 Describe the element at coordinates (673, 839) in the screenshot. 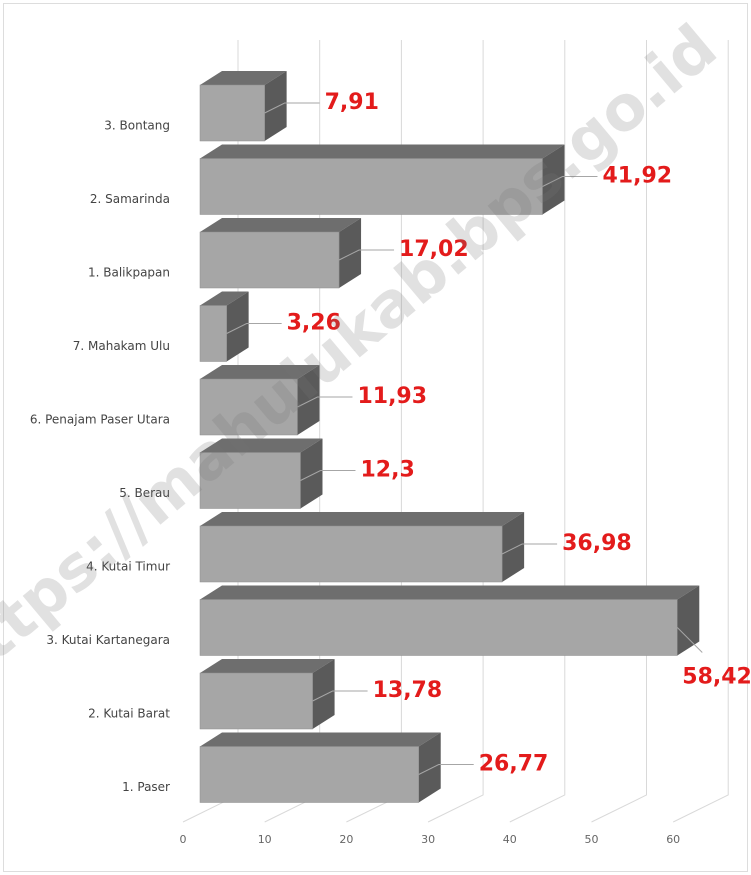

I see `x-tick-label: 60` at that location.